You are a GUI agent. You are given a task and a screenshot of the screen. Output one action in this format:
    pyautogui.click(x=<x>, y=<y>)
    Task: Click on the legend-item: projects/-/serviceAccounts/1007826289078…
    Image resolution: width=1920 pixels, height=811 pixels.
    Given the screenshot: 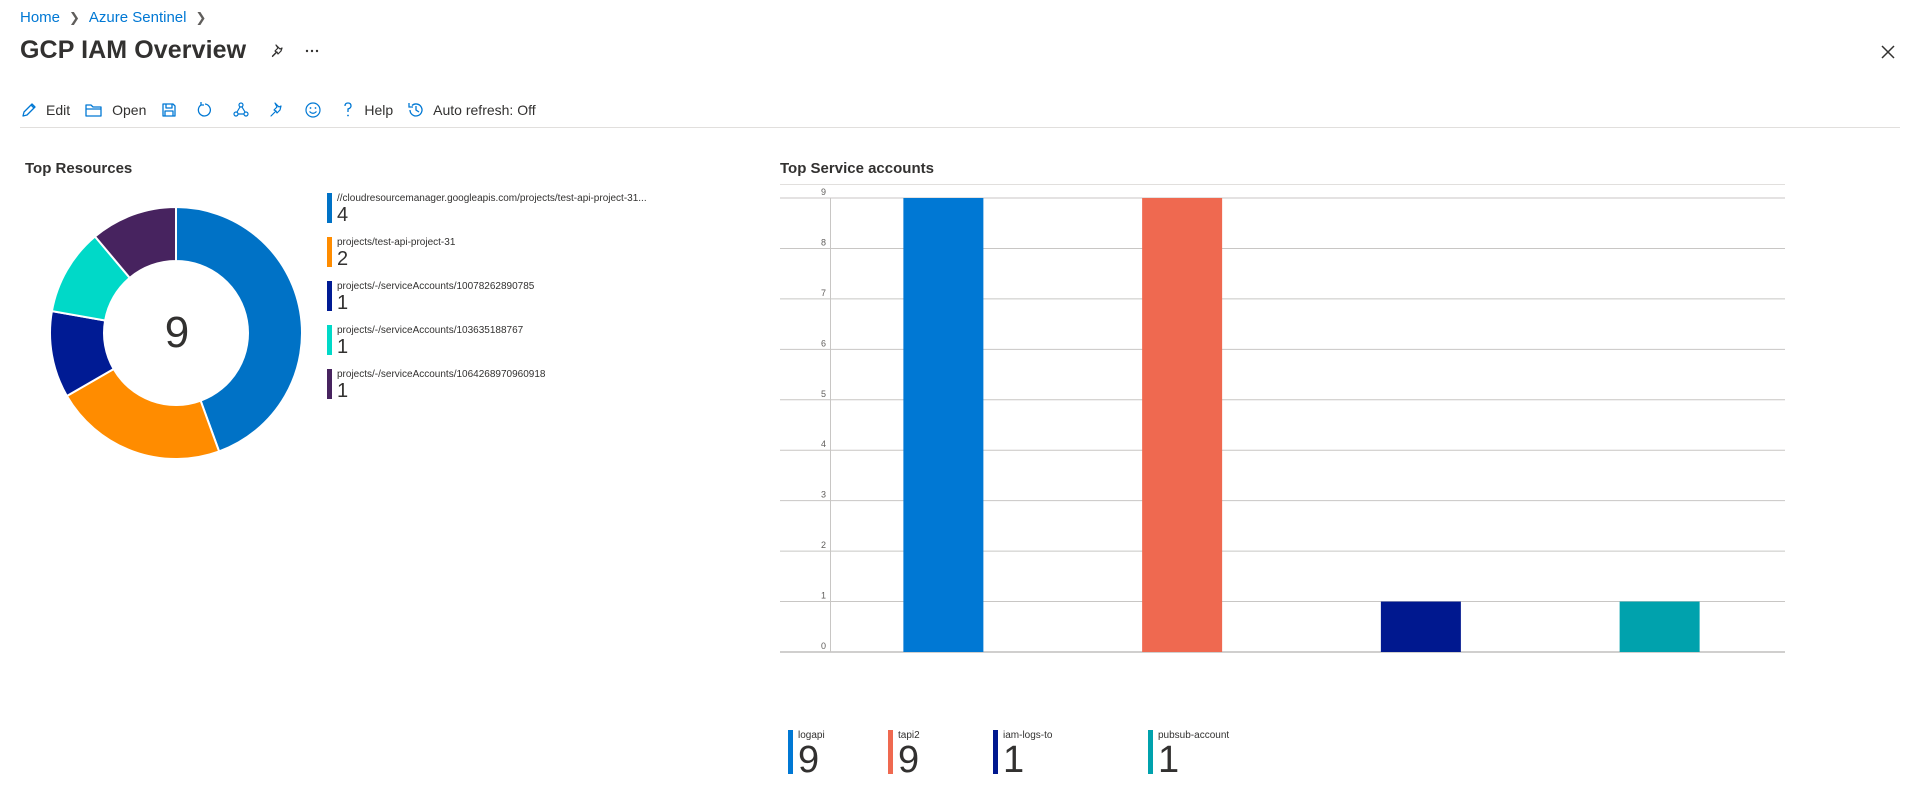 What is the action you would take?
    pyautogui.click(x=430, y=297)
    